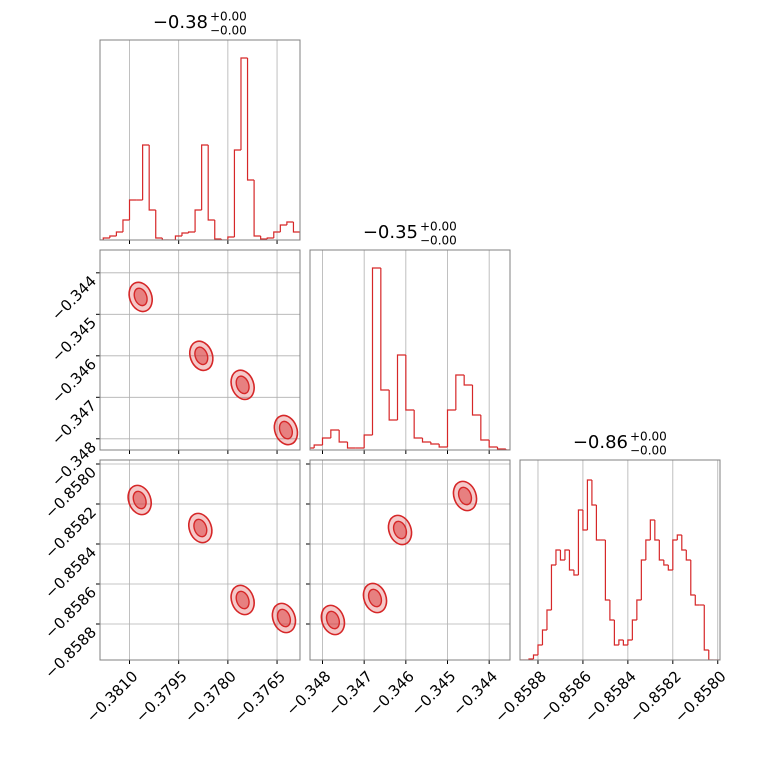 The image size is (760, 760). Describe the element at coordinates (600, 442) in the screenshot. I see `title: −0.86` at that location.